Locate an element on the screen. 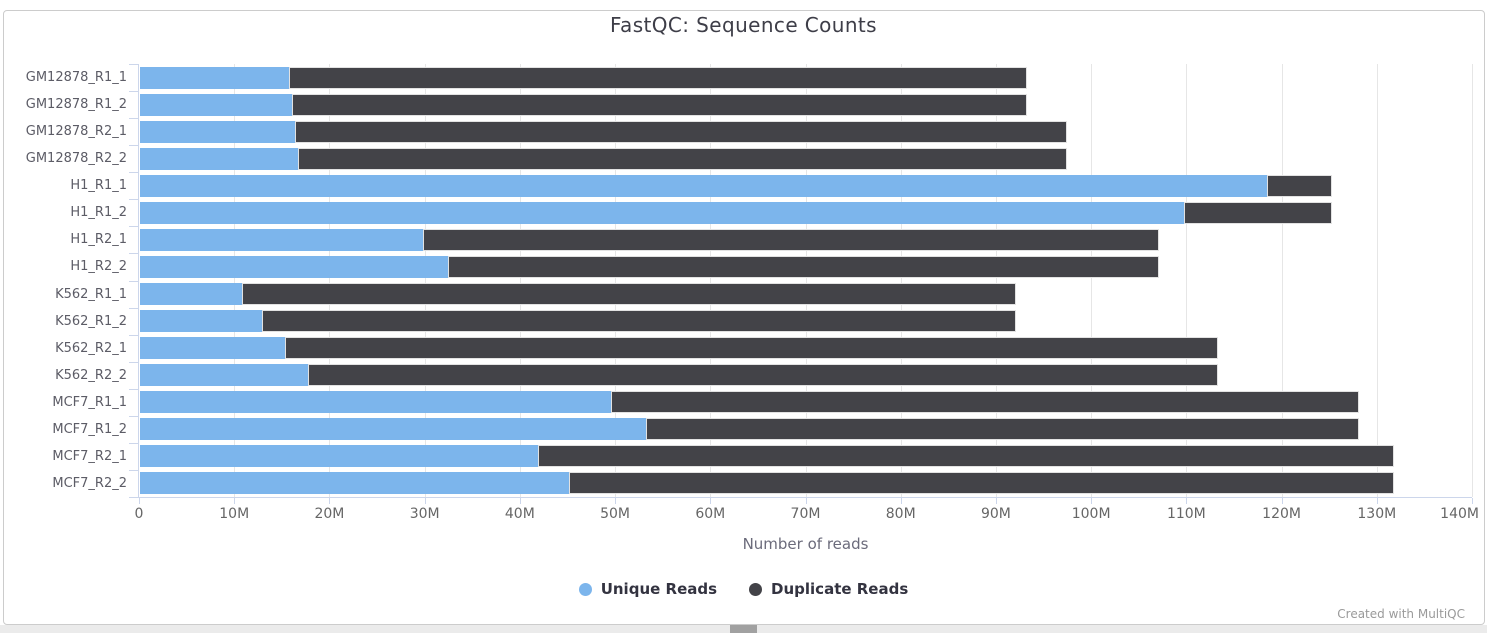 The height and width of the screenshot is (633, 1487). y-category-label-MCF7_R1_1: MCF7_R1_1 is located at coordinates (89, 402).